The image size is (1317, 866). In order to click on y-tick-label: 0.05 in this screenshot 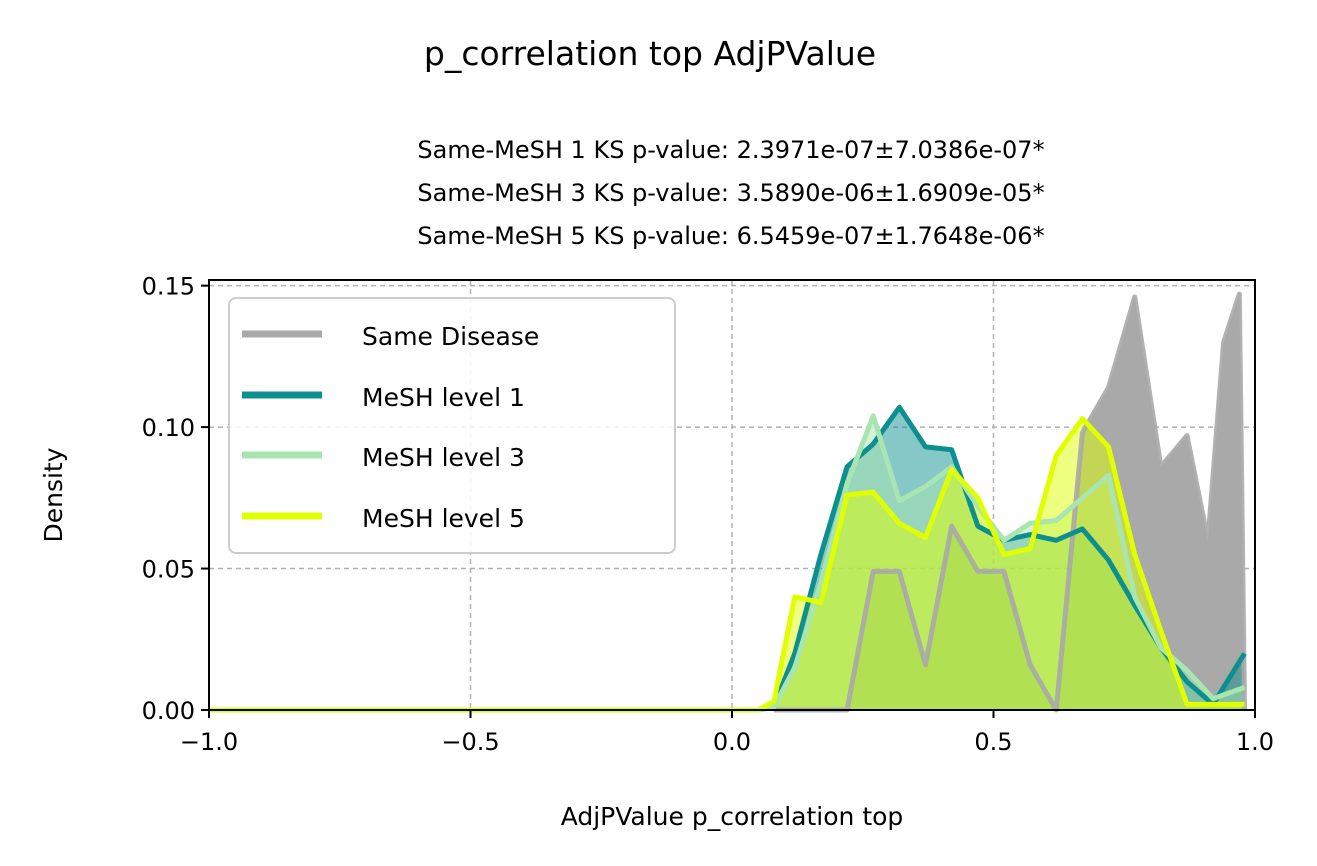, I will do `click(168, 570)`.